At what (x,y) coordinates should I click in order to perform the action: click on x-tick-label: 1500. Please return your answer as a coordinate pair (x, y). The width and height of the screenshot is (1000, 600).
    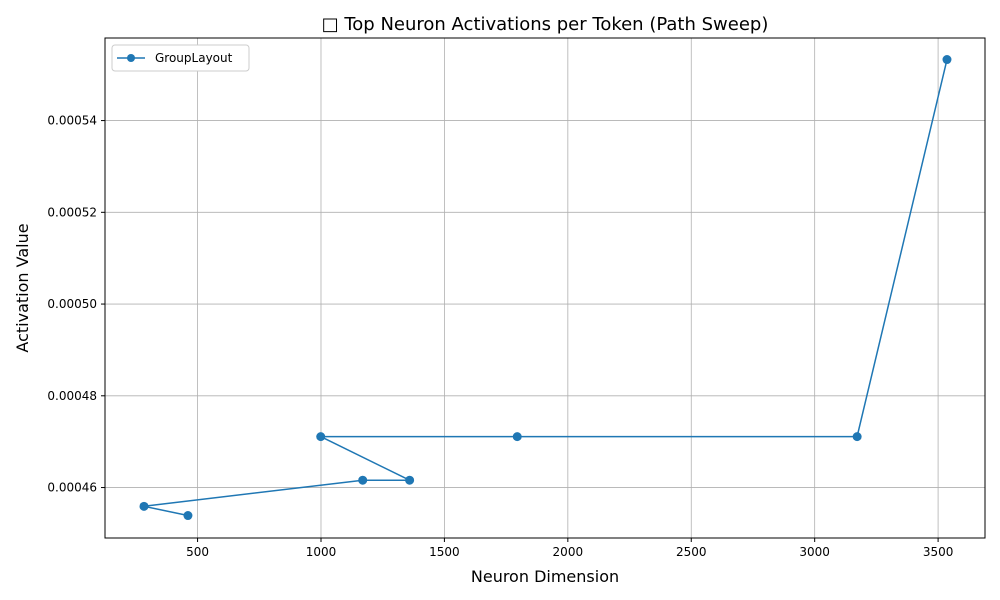
    Looking at the image, I should click on (444, 552).